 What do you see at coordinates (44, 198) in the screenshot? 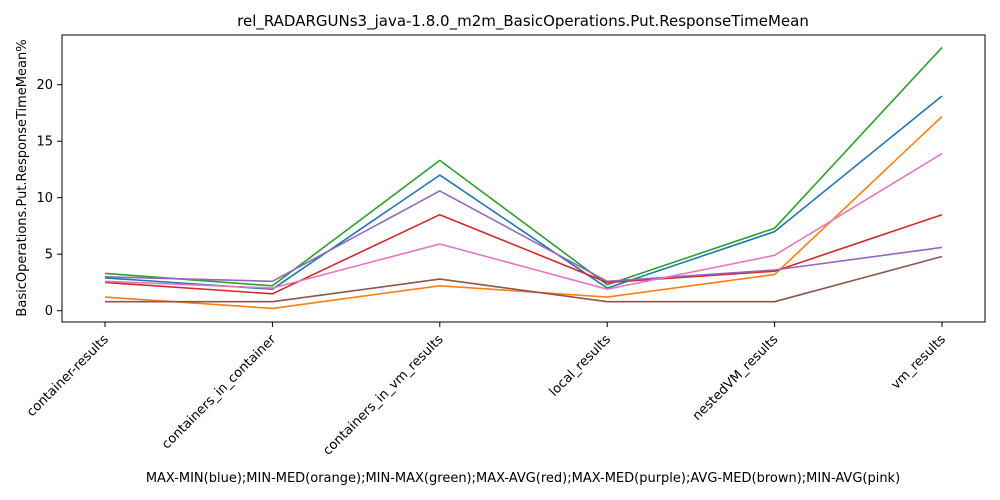
I see `y-tick-label: 10` at bounding box center [44, 198].